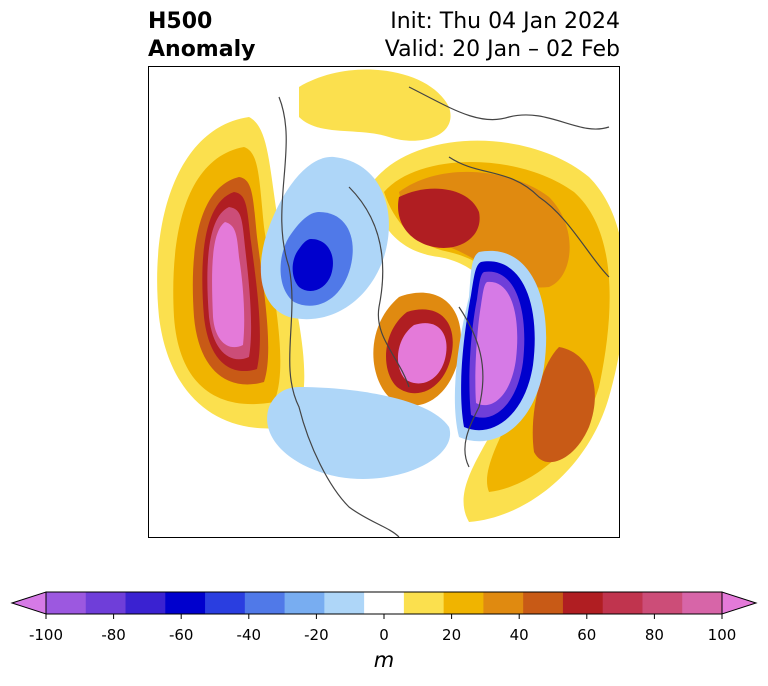 This screenshot has height=686, width=768. I want to click on title-line-1: H500, so click(180, 21).